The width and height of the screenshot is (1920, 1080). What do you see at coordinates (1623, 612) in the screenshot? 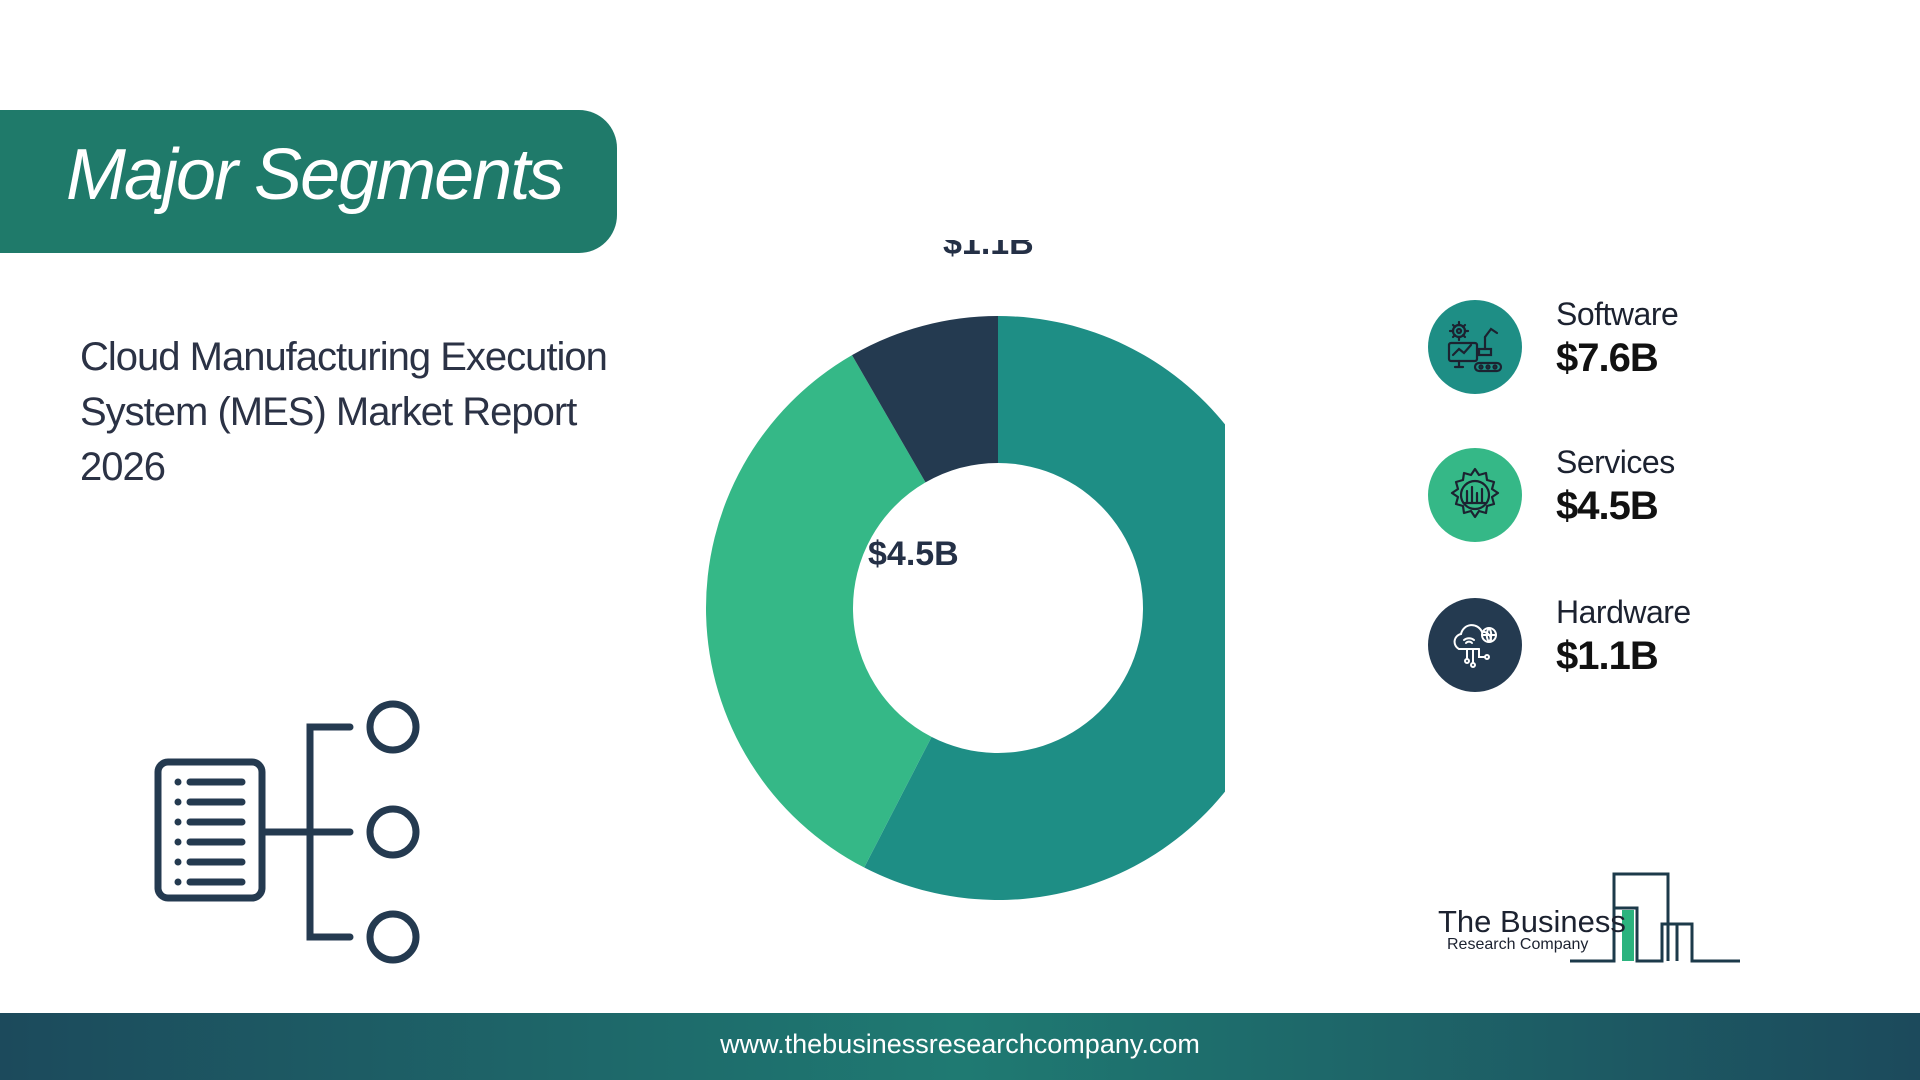
I see `legend-name: Hardware` at bounding box center [1623, 612].